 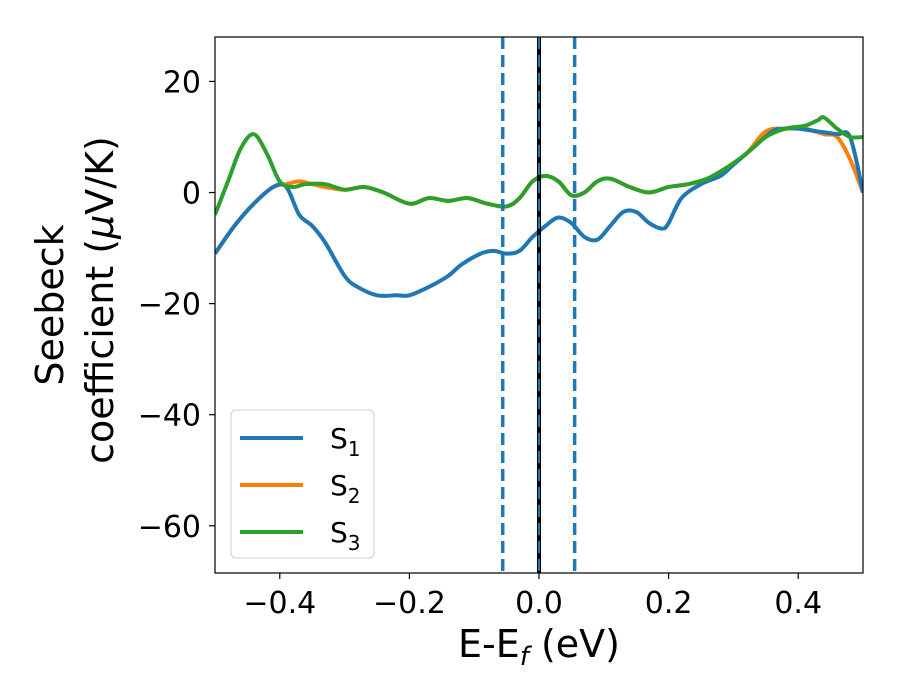 I want to click on series-line-s3, so click(x=539, y=165).